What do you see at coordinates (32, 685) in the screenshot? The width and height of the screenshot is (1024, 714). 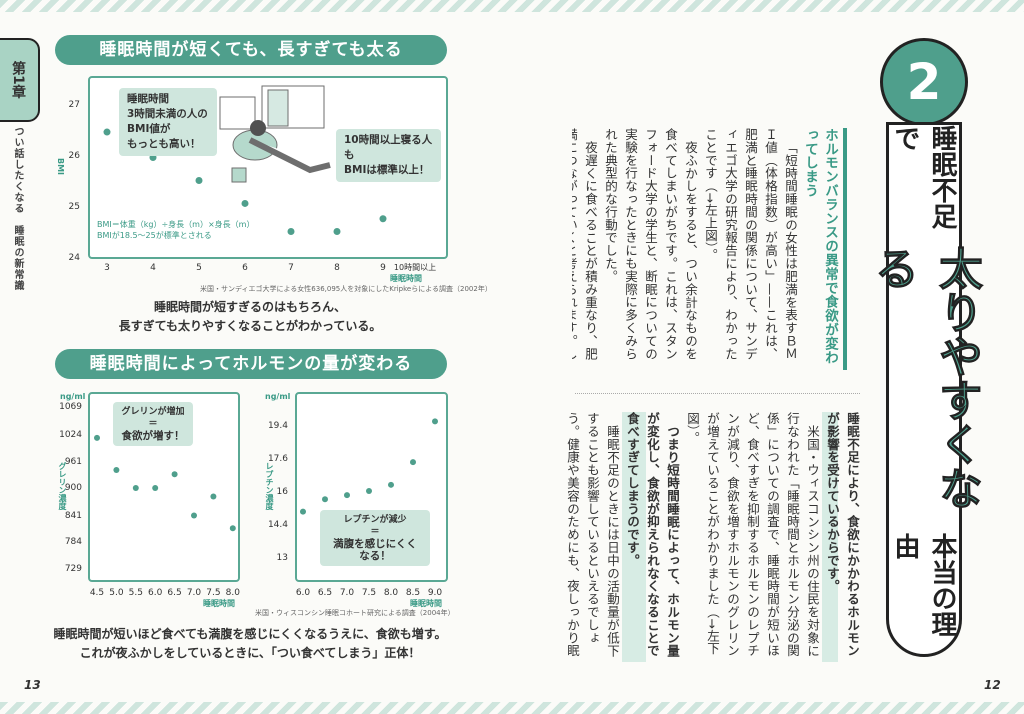 I see `page-number-left: 13` at bounding box center [32, 685].